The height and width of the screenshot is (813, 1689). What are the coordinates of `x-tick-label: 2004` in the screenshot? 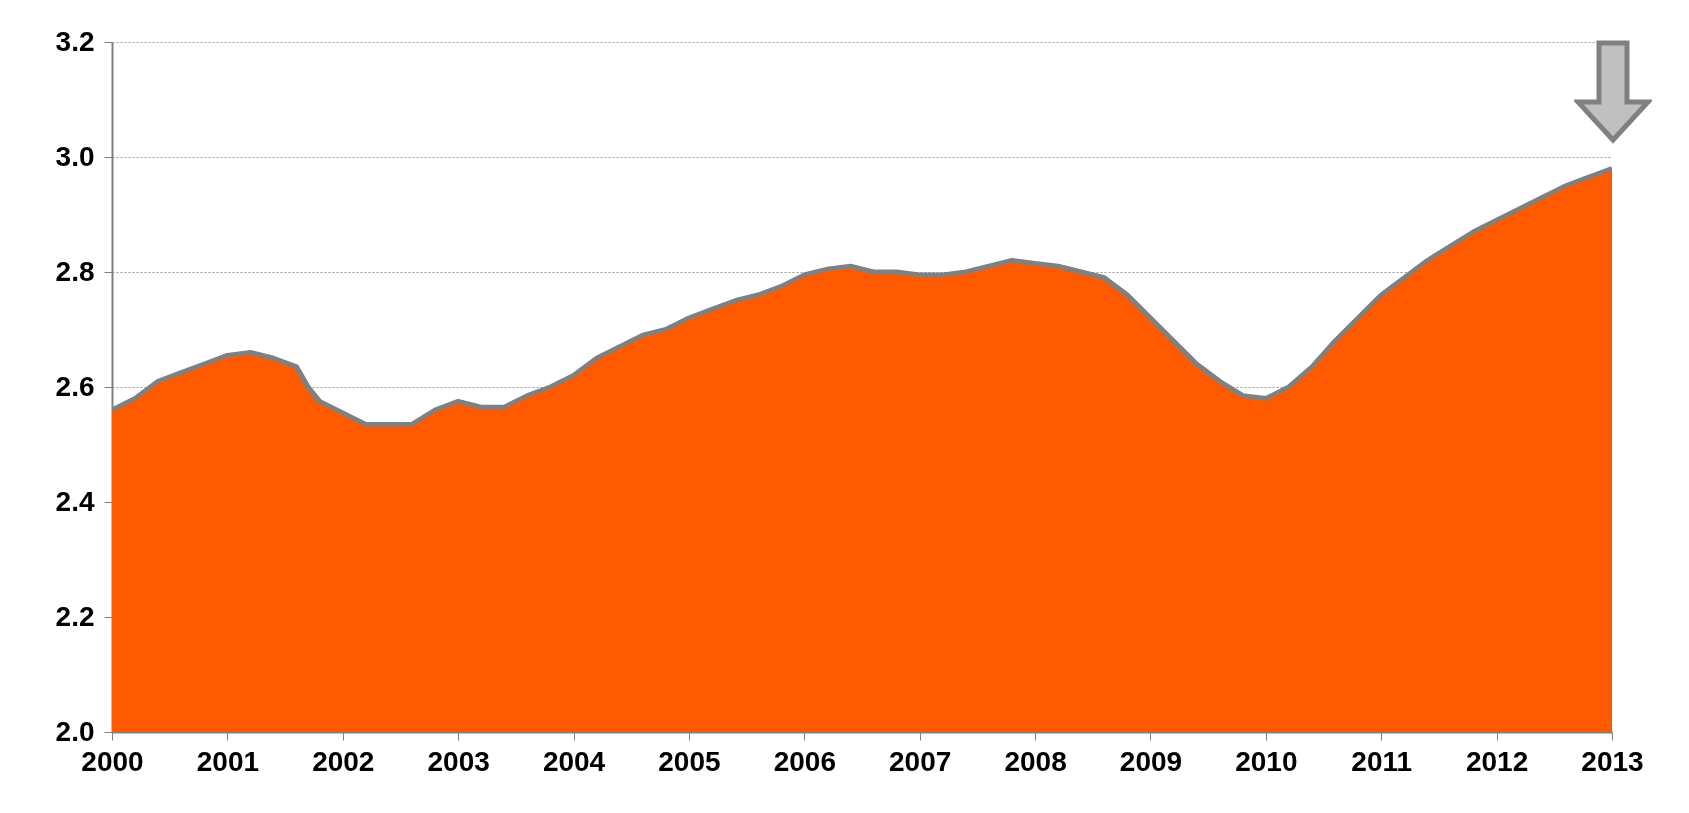 It's located at (574, 761).